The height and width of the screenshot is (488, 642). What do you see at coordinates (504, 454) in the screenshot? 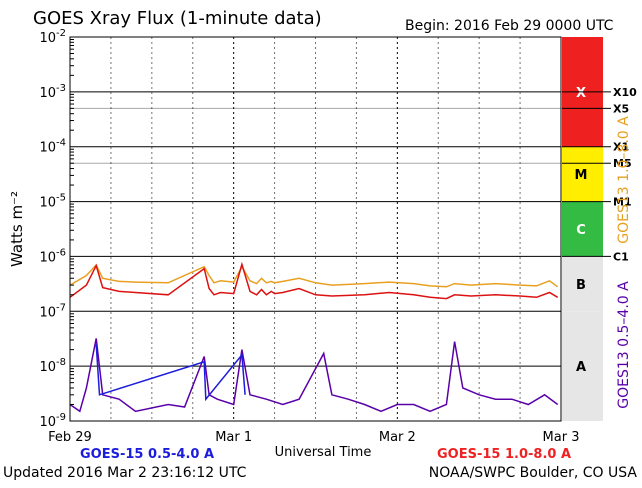
I see `legend-goes15-long: GOES-15 1.0-8.0 A` at bounding box center [504, 454].